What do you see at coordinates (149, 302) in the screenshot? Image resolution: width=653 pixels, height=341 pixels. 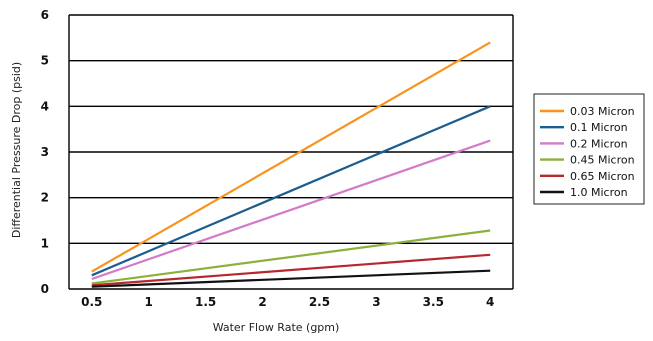 I see `x-tick-label: 1` at bounding box center [149, 302].